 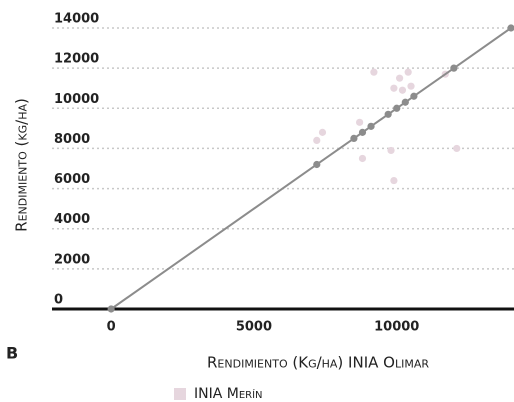 I want to click on y-tick-label: 14000, so click(x=76, y=19).